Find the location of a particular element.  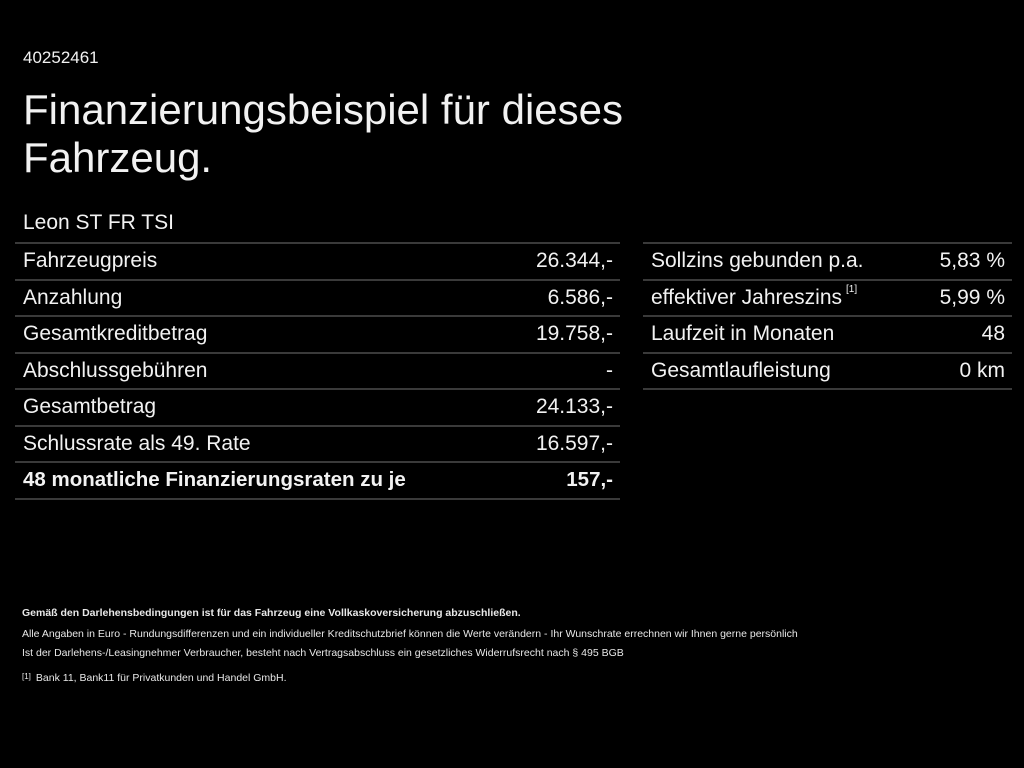

table-row: Laufzeit in Monaten 48 is located at coordinates (827, 335).